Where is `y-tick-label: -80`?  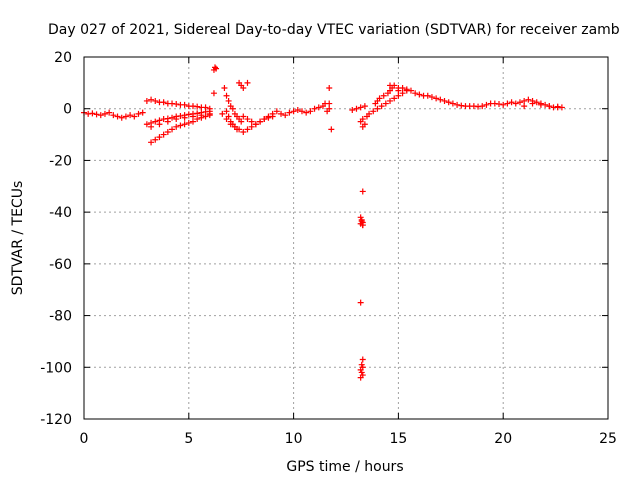
y-tick-label: -80 is located at coordinates (60, 317).